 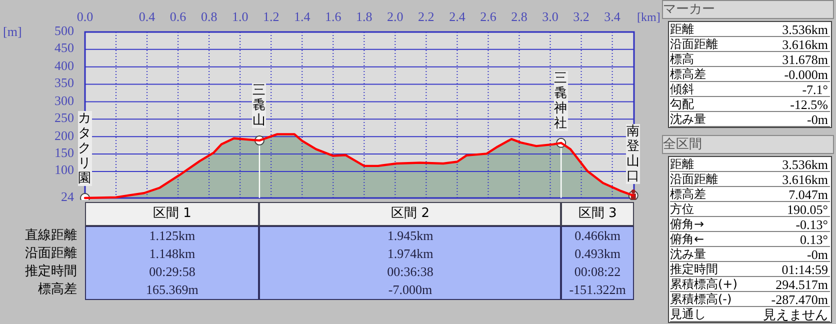 What do you see at coordinates (410, 214) in the screenshot?
I see `category-label: 区間 2` at bounding box center [410, 214].